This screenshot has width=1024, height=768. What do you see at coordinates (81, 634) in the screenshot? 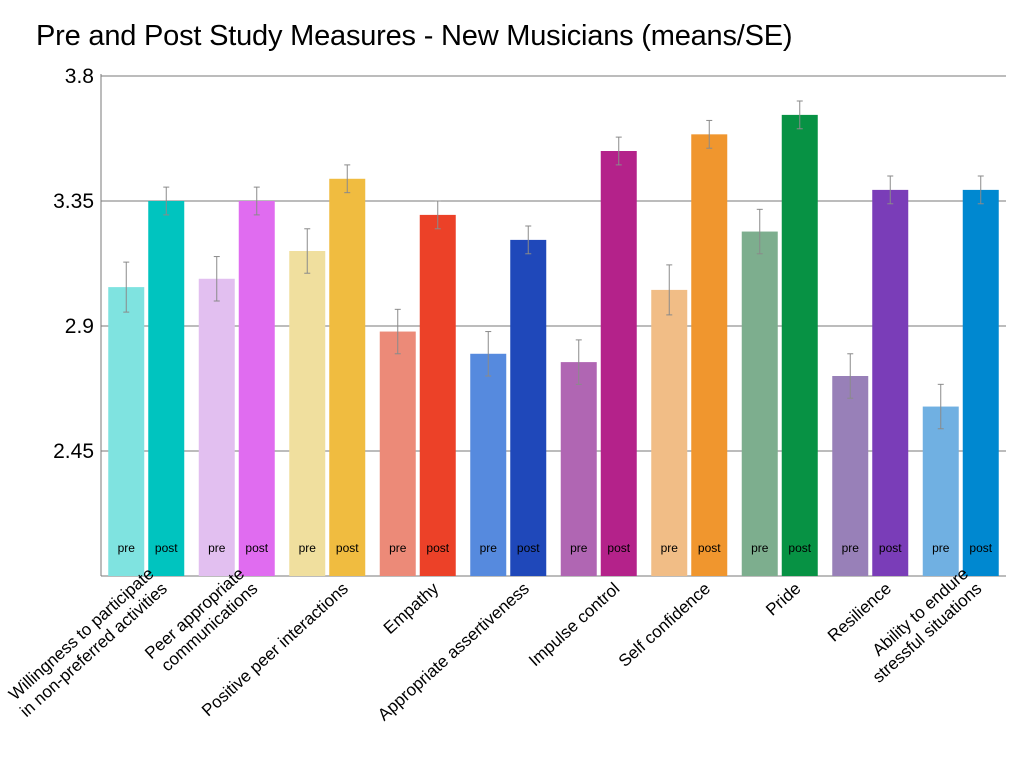
I see `category-label-line: Willingness to participate` at bounding box center [81, 634].